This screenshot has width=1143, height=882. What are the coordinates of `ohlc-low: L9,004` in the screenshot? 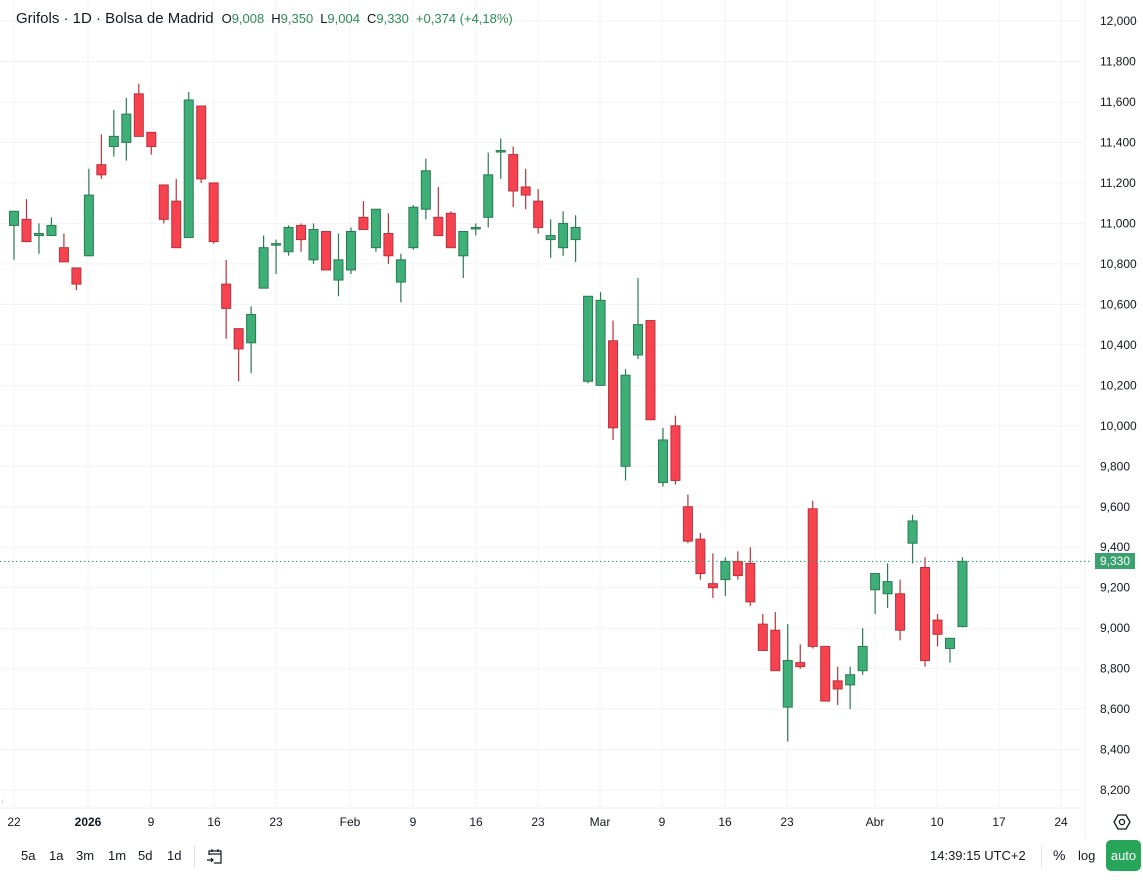 It's located at (340, 18).